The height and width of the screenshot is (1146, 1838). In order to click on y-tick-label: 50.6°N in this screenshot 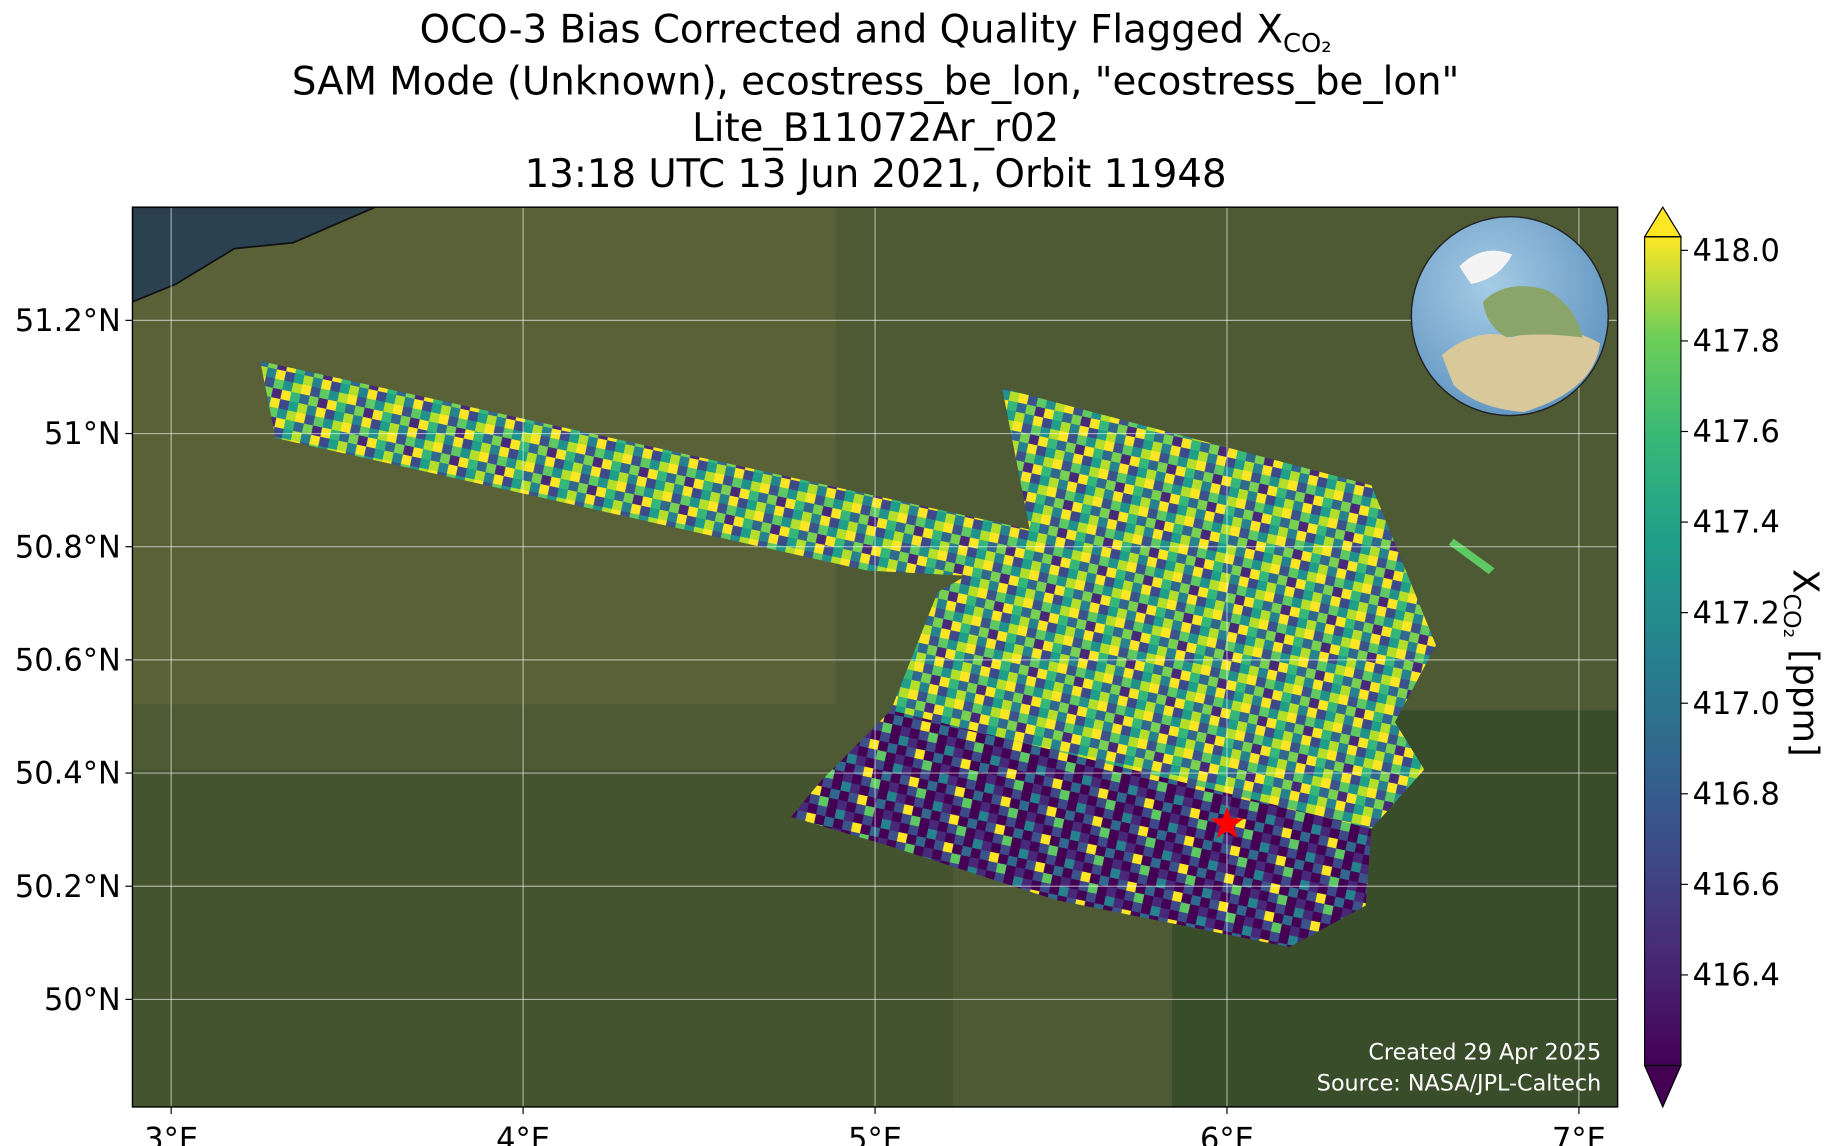, I will do `click(68, 660)`.